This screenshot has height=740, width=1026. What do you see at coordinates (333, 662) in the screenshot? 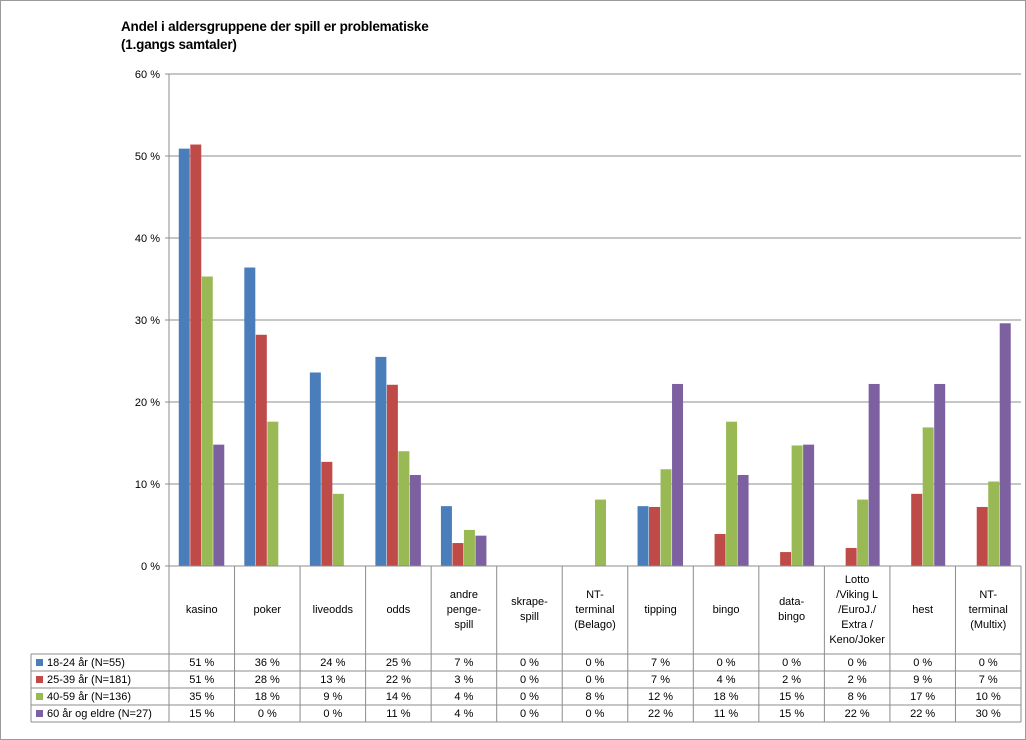
I see `data-label: 24 %` at bounding box center [333, 662].